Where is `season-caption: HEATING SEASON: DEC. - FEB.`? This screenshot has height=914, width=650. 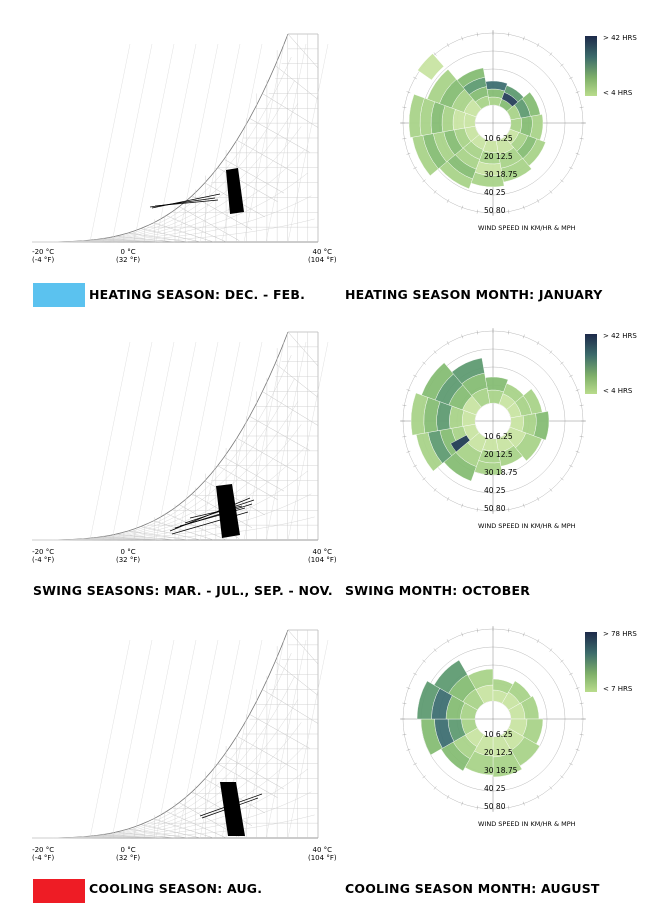
season-caption: HEATING SEASON: DEC. - FEB. is located at coordinates (197, 294).